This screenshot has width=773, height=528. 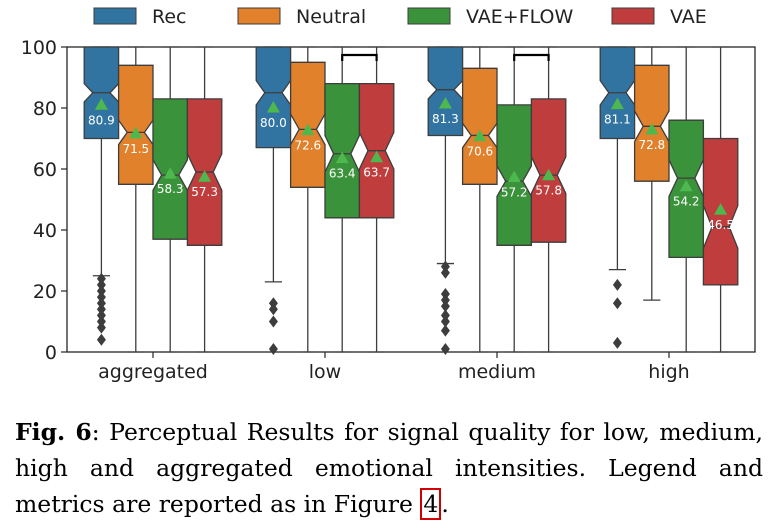 What do you see at coordinates (497, 372) in the screenshot?
I see `x-tick-label: medium` at bounding box center [497, 372].